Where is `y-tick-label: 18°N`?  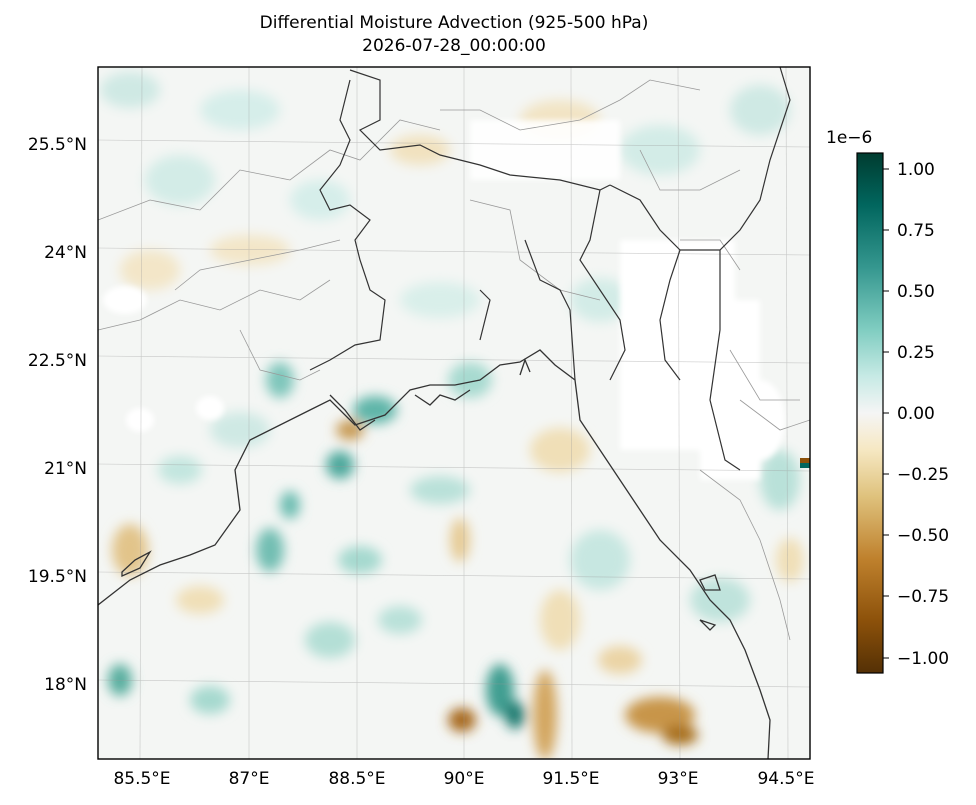 y-tick-label: 18°N is located at coordinates (65, 685).